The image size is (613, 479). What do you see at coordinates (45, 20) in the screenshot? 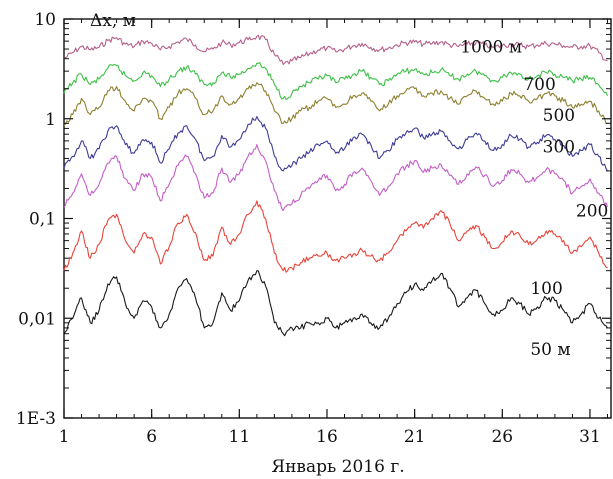
I see `y-tick-label: 10` at bounding box center [45, 20].